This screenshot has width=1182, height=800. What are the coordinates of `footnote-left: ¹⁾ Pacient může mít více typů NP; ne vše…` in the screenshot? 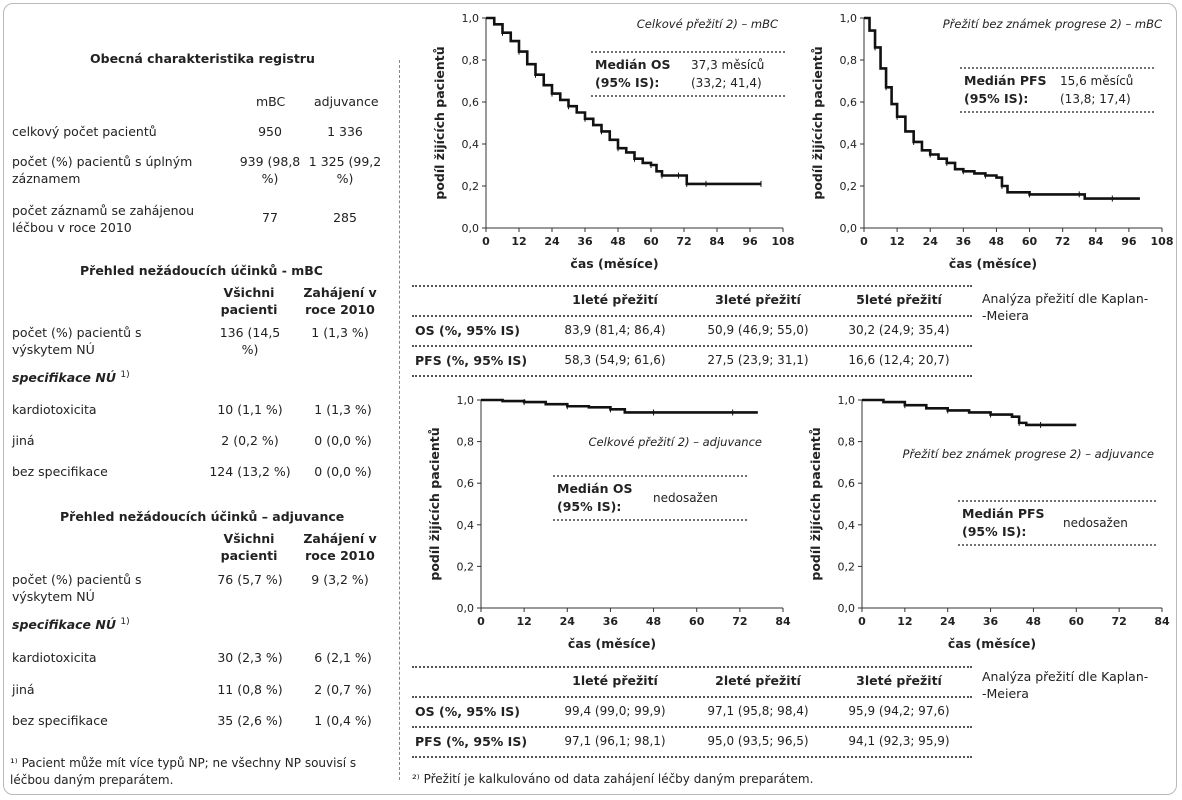 It's located at (183, 771).